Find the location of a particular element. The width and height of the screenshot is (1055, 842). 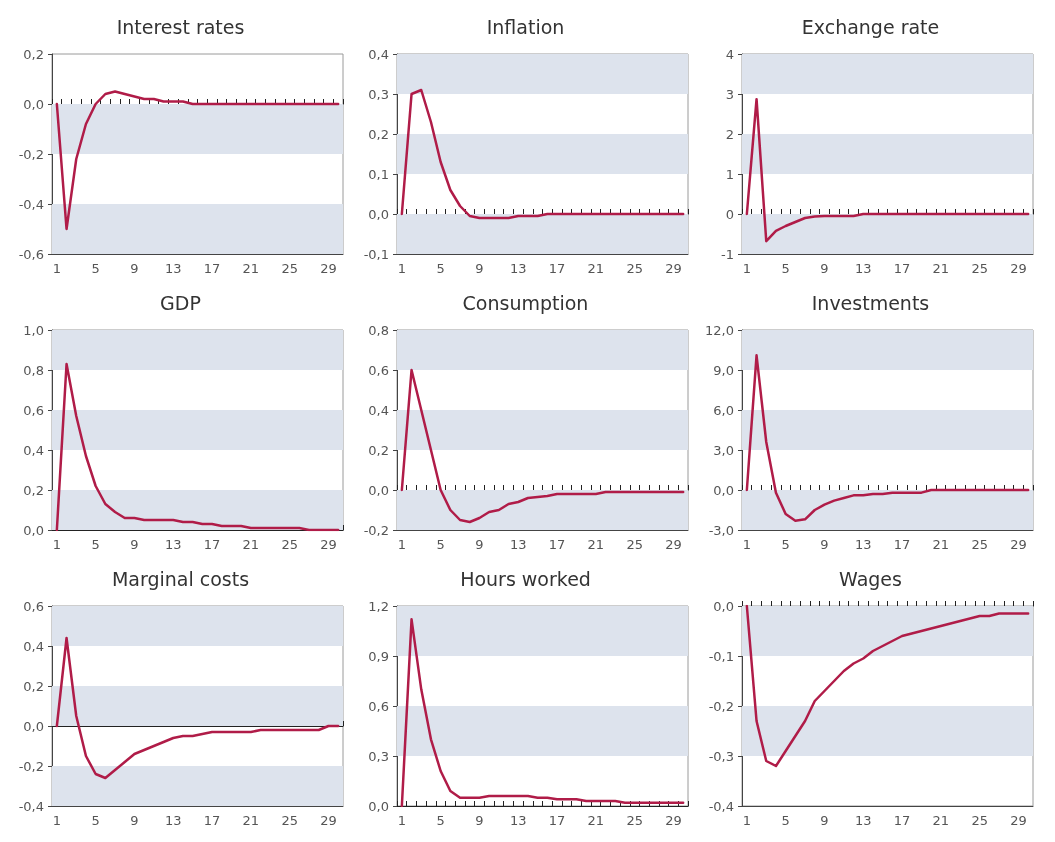

chart-title: Hours worked is located at coordinates (525, 578).